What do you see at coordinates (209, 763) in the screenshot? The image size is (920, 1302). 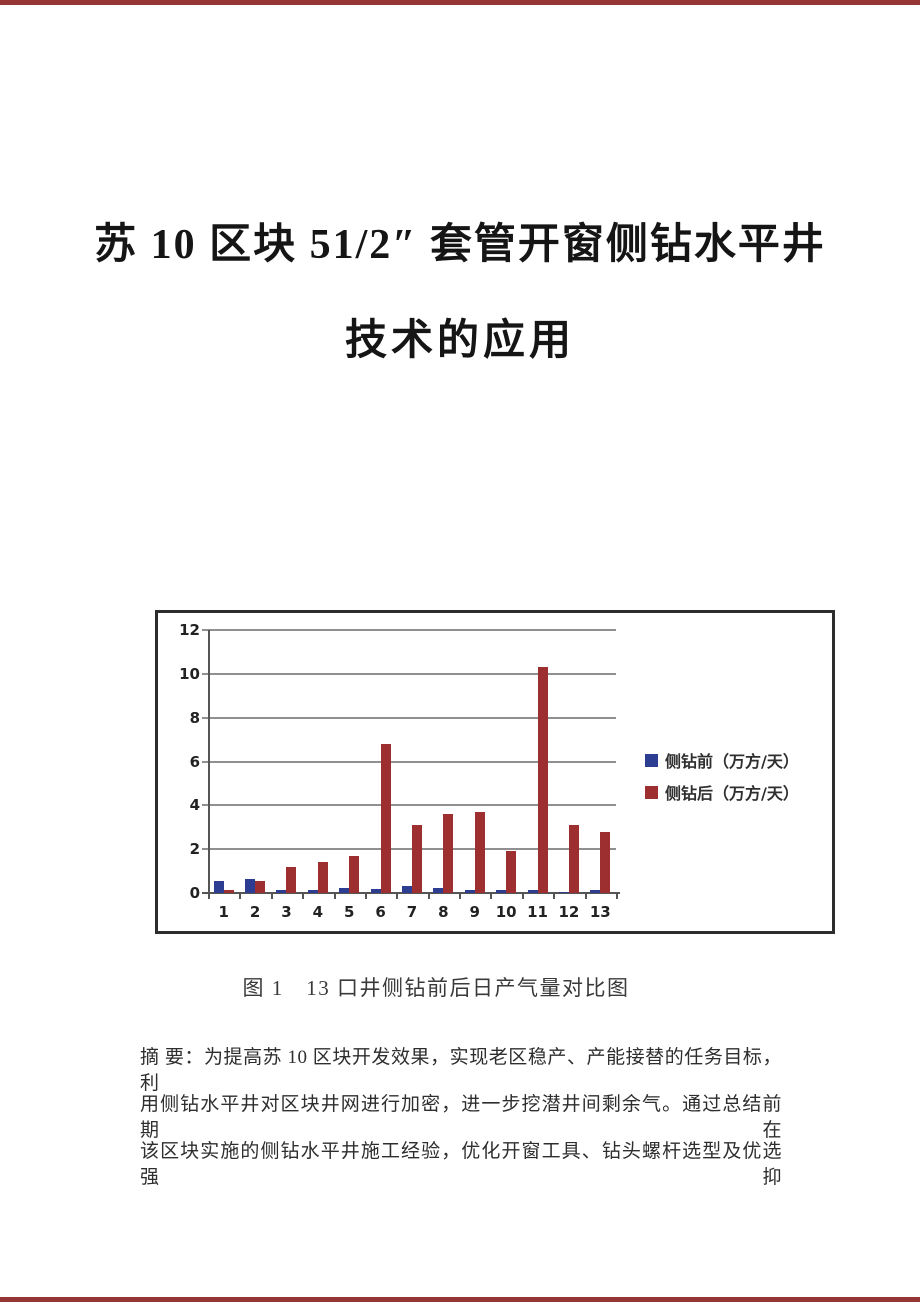 I see `y-axis-line` at bounding box center [209, 763].